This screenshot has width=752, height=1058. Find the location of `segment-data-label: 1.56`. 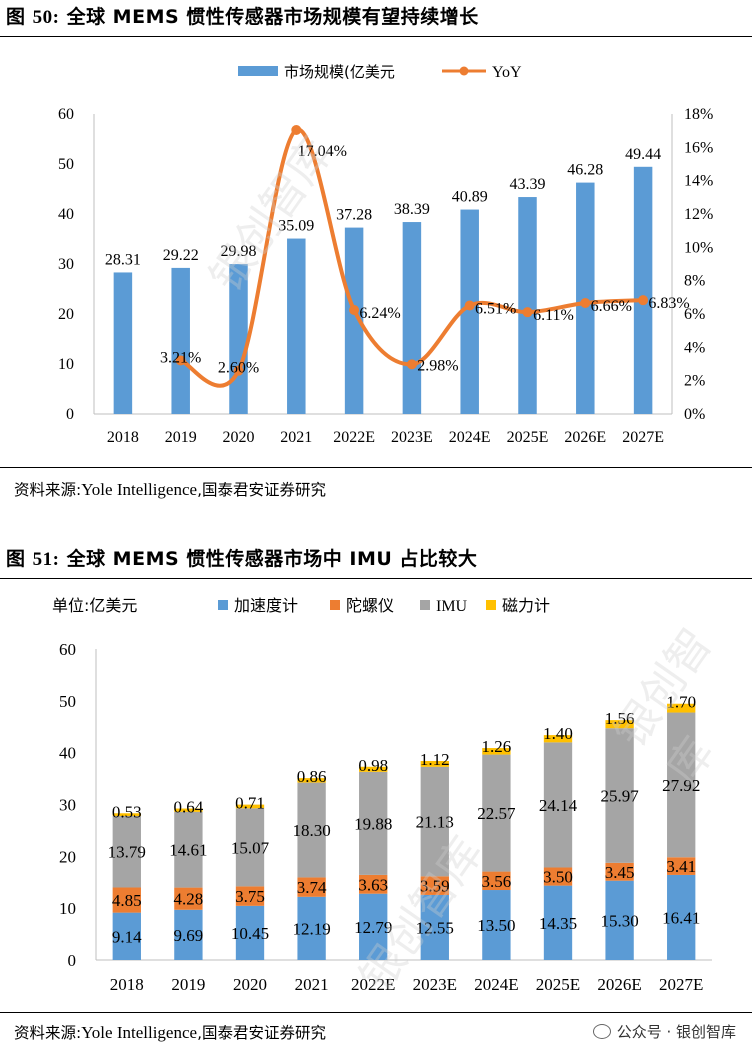

segment-data-label: 1.56 is located at coordinates (620, 718).